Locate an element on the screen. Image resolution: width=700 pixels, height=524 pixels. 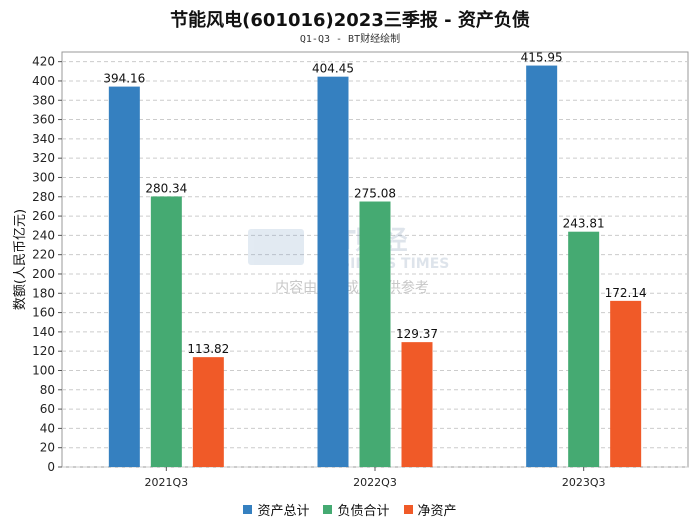
y-tick-label: 180 is located at coordinates (43, 293).